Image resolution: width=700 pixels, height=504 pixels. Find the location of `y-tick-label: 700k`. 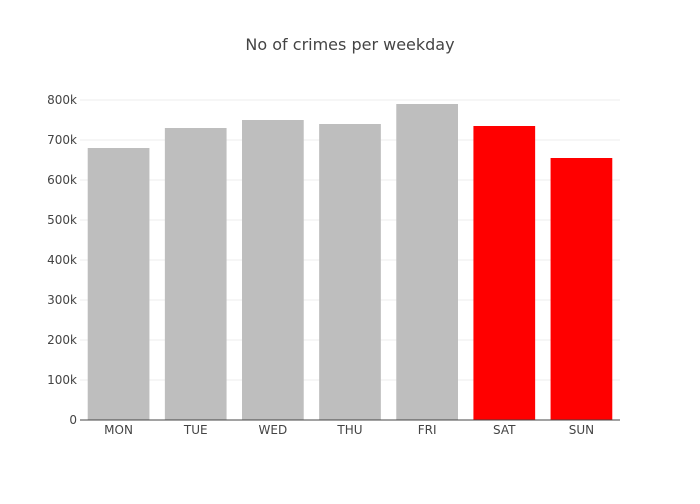

y-tick-label: 700k is located at coordinates (62, 140).